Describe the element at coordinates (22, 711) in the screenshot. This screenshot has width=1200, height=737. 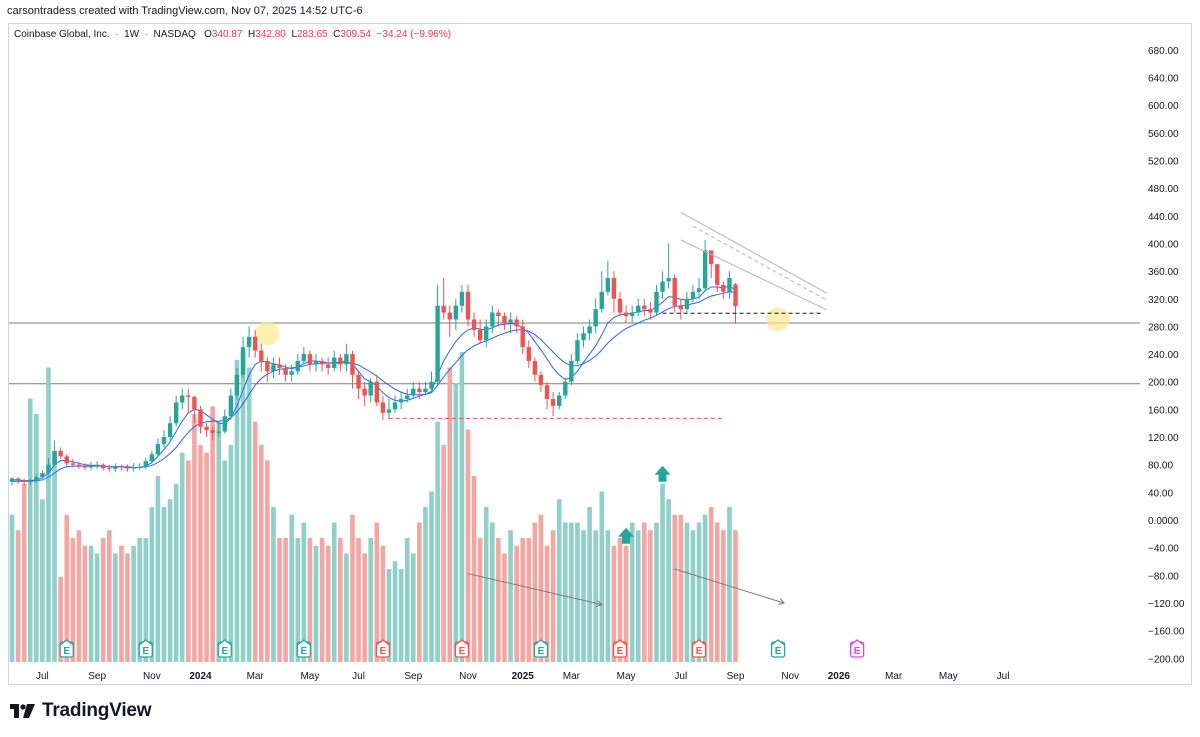
I see `tradingview-logo-icon` at that location.